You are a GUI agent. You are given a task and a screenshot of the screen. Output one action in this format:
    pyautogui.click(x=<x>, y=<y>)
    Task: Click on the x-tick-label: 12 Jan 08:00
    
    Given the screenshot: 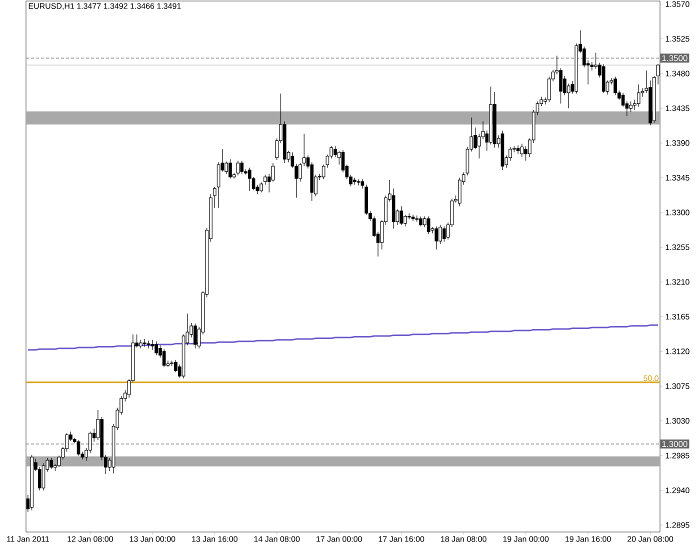 What is the action you would take?
    pyautogui.click(x=90, y=539)
    